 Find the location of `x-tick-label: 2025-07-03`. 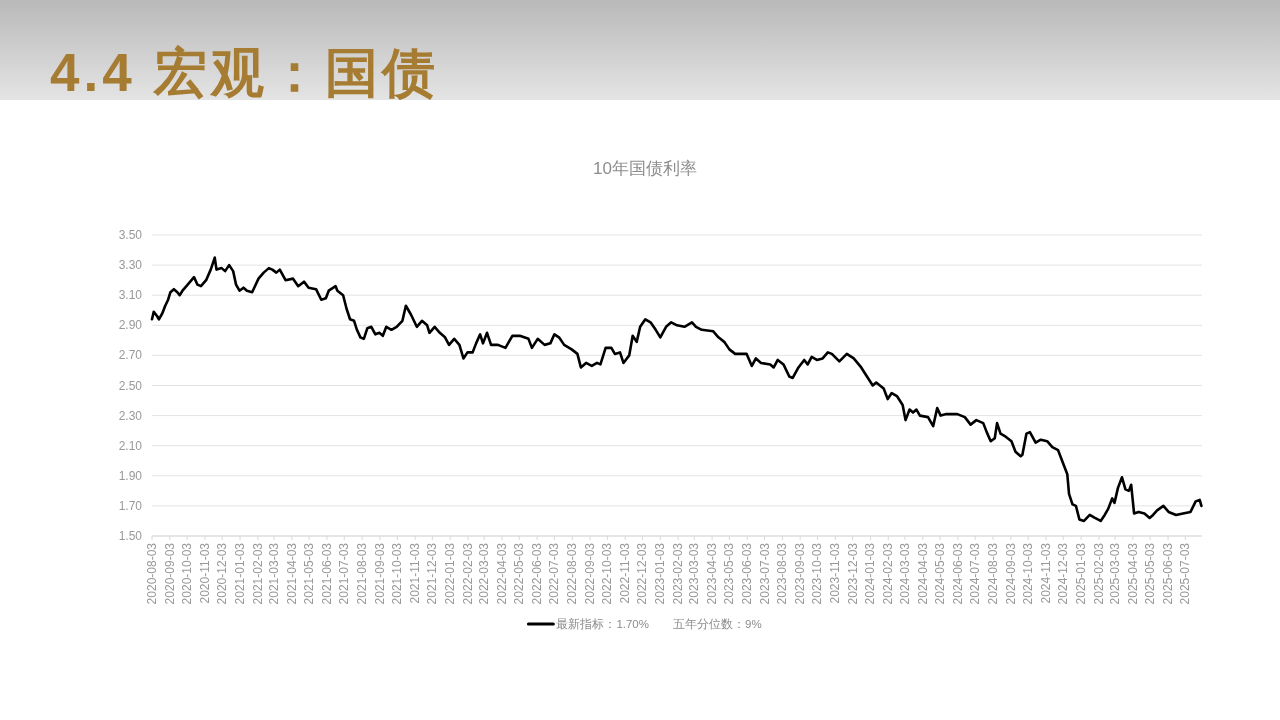

x-tick-label: 2025-07-03 is located at coordinates (1185, 573).